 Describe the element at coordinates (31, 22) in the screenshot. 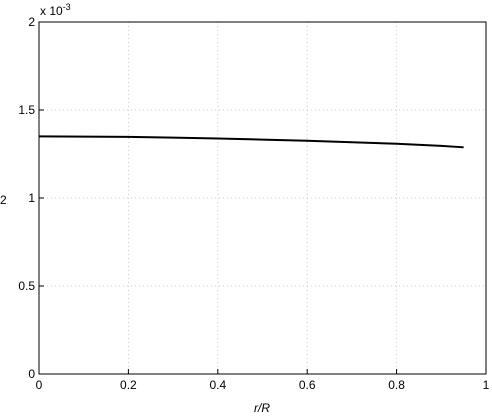

I see `y-tick-label: 2` at that location.